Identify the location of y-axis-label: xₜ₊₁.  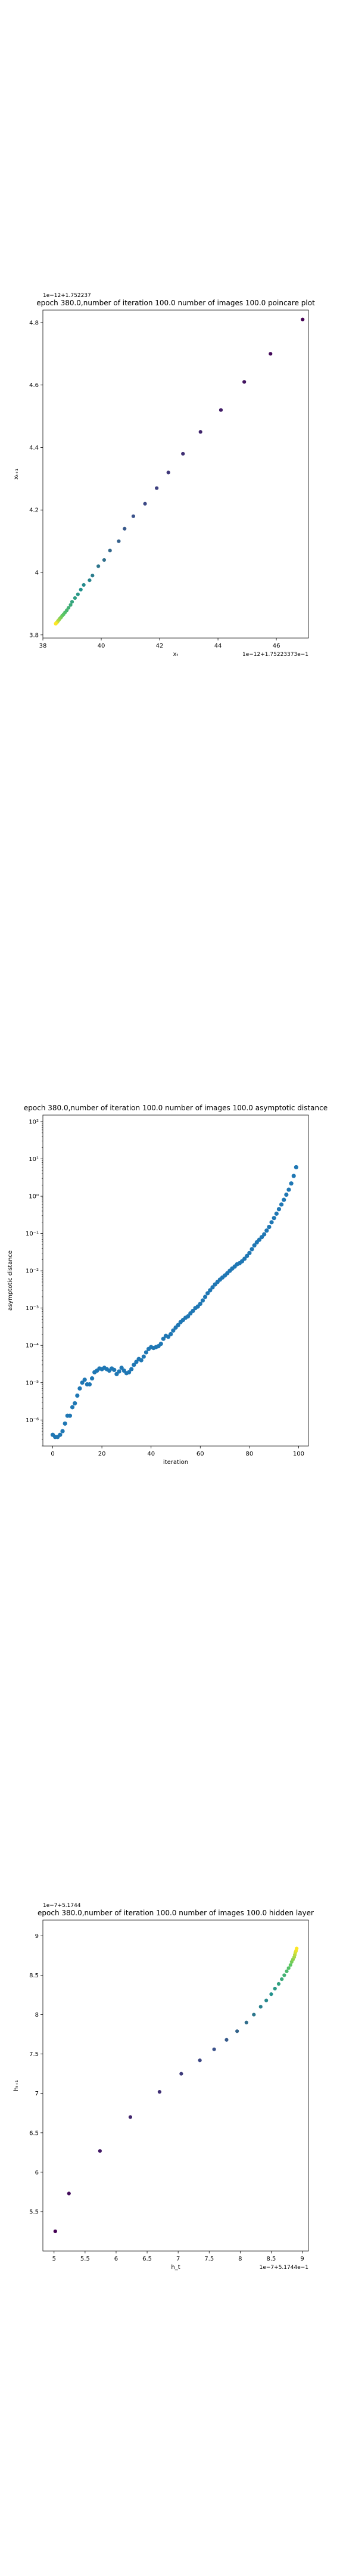
(17, 474).